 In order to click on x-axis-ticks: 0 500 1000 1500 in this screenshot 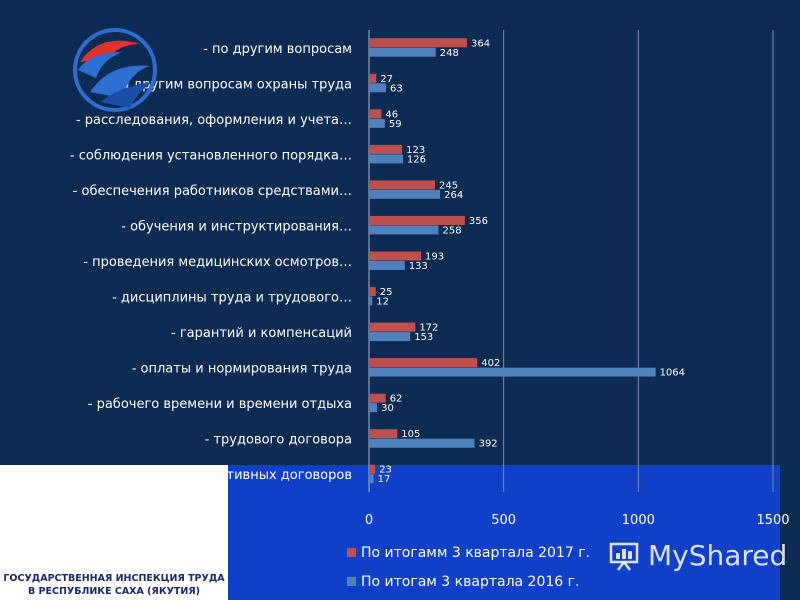, I will do `click(577, 520)`.